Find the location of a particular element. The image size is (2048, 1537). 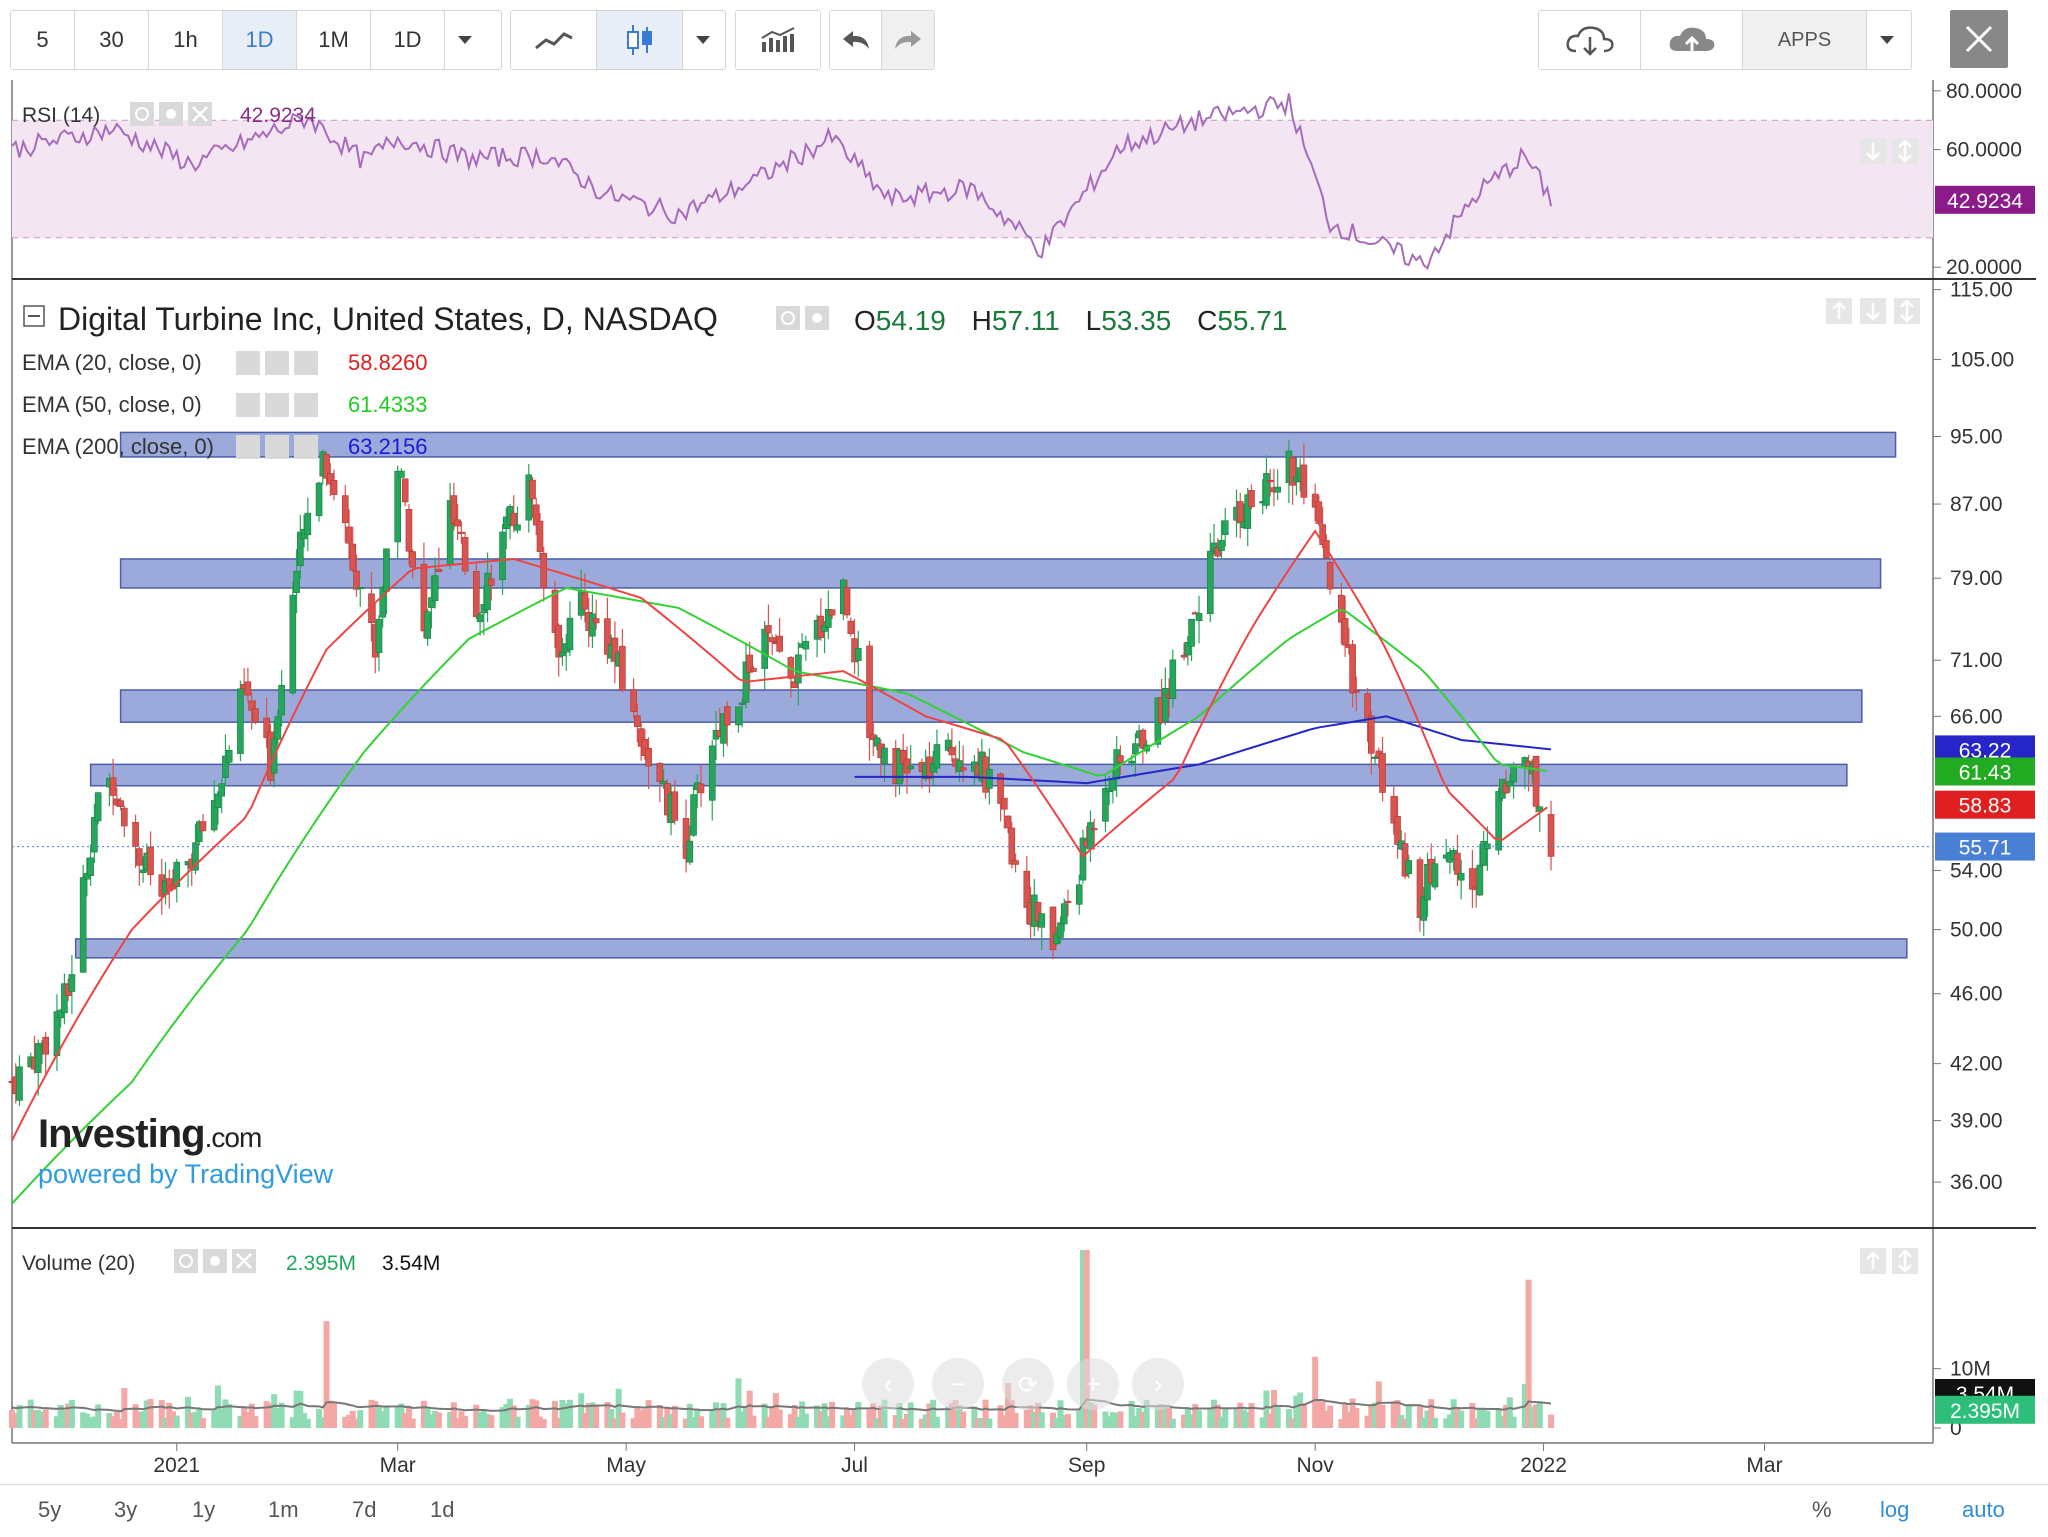

zoom-out-button is located at coordinates (958, 1384).